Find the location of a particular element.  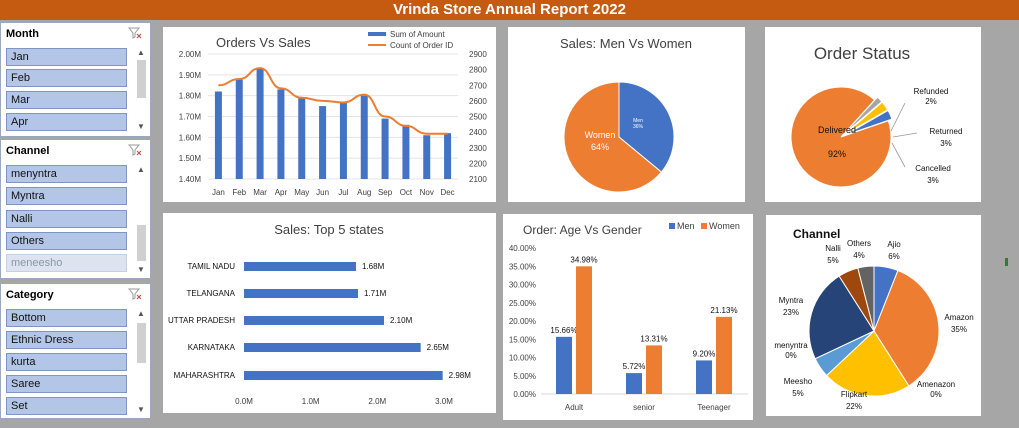

x-tick-label: Dec is located at coordinates (447, 192).